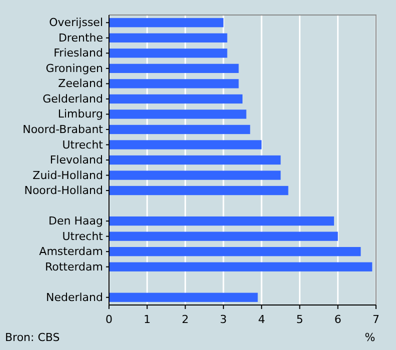 Image resolution: width=396 pixels, height=350 pixels. Describe the element at coordinates (338, 319) in the screenshot. I see `x-tick-label: 6` at that location.